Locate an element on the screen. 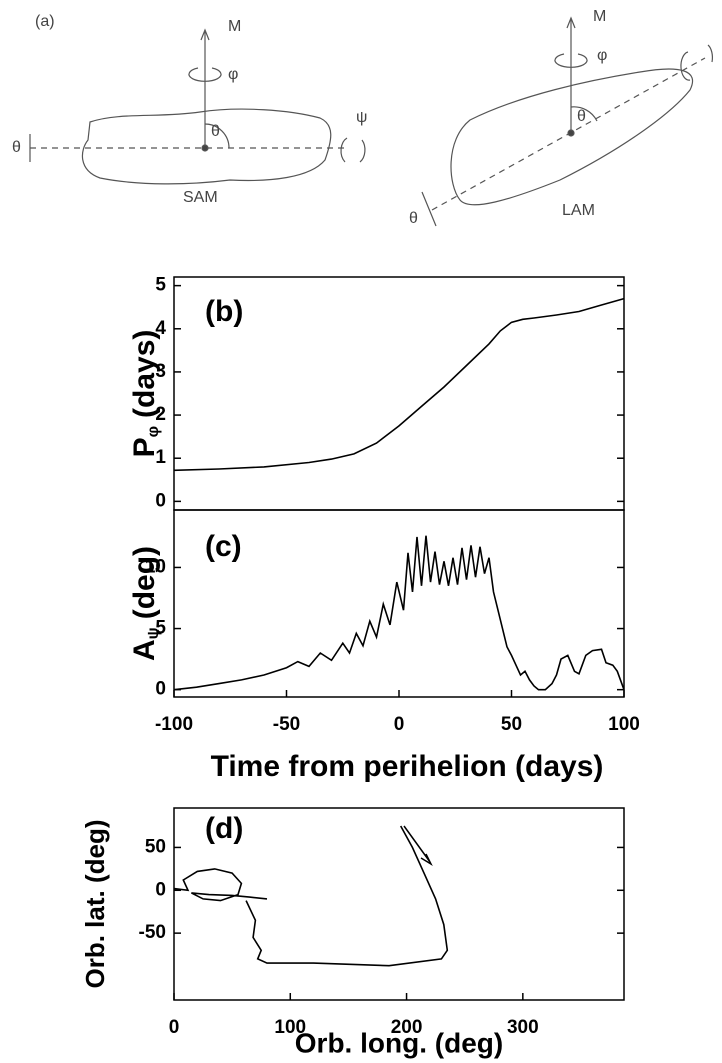  panel-label: (b) is located at coordinates (224, 311).